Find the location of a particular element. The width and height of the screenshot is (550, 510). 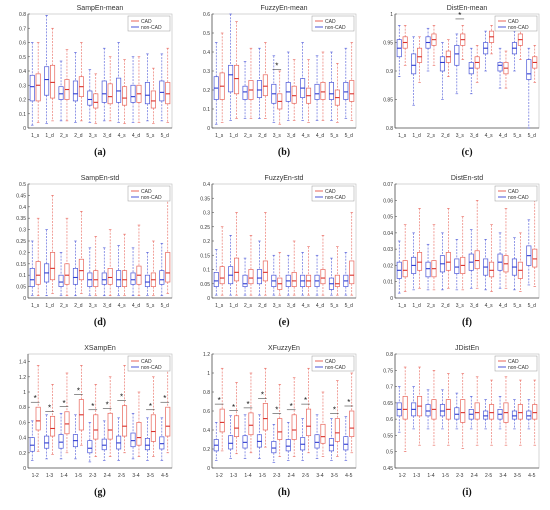

y-tick-label: 0.25 is located at coordinates (205, 228).